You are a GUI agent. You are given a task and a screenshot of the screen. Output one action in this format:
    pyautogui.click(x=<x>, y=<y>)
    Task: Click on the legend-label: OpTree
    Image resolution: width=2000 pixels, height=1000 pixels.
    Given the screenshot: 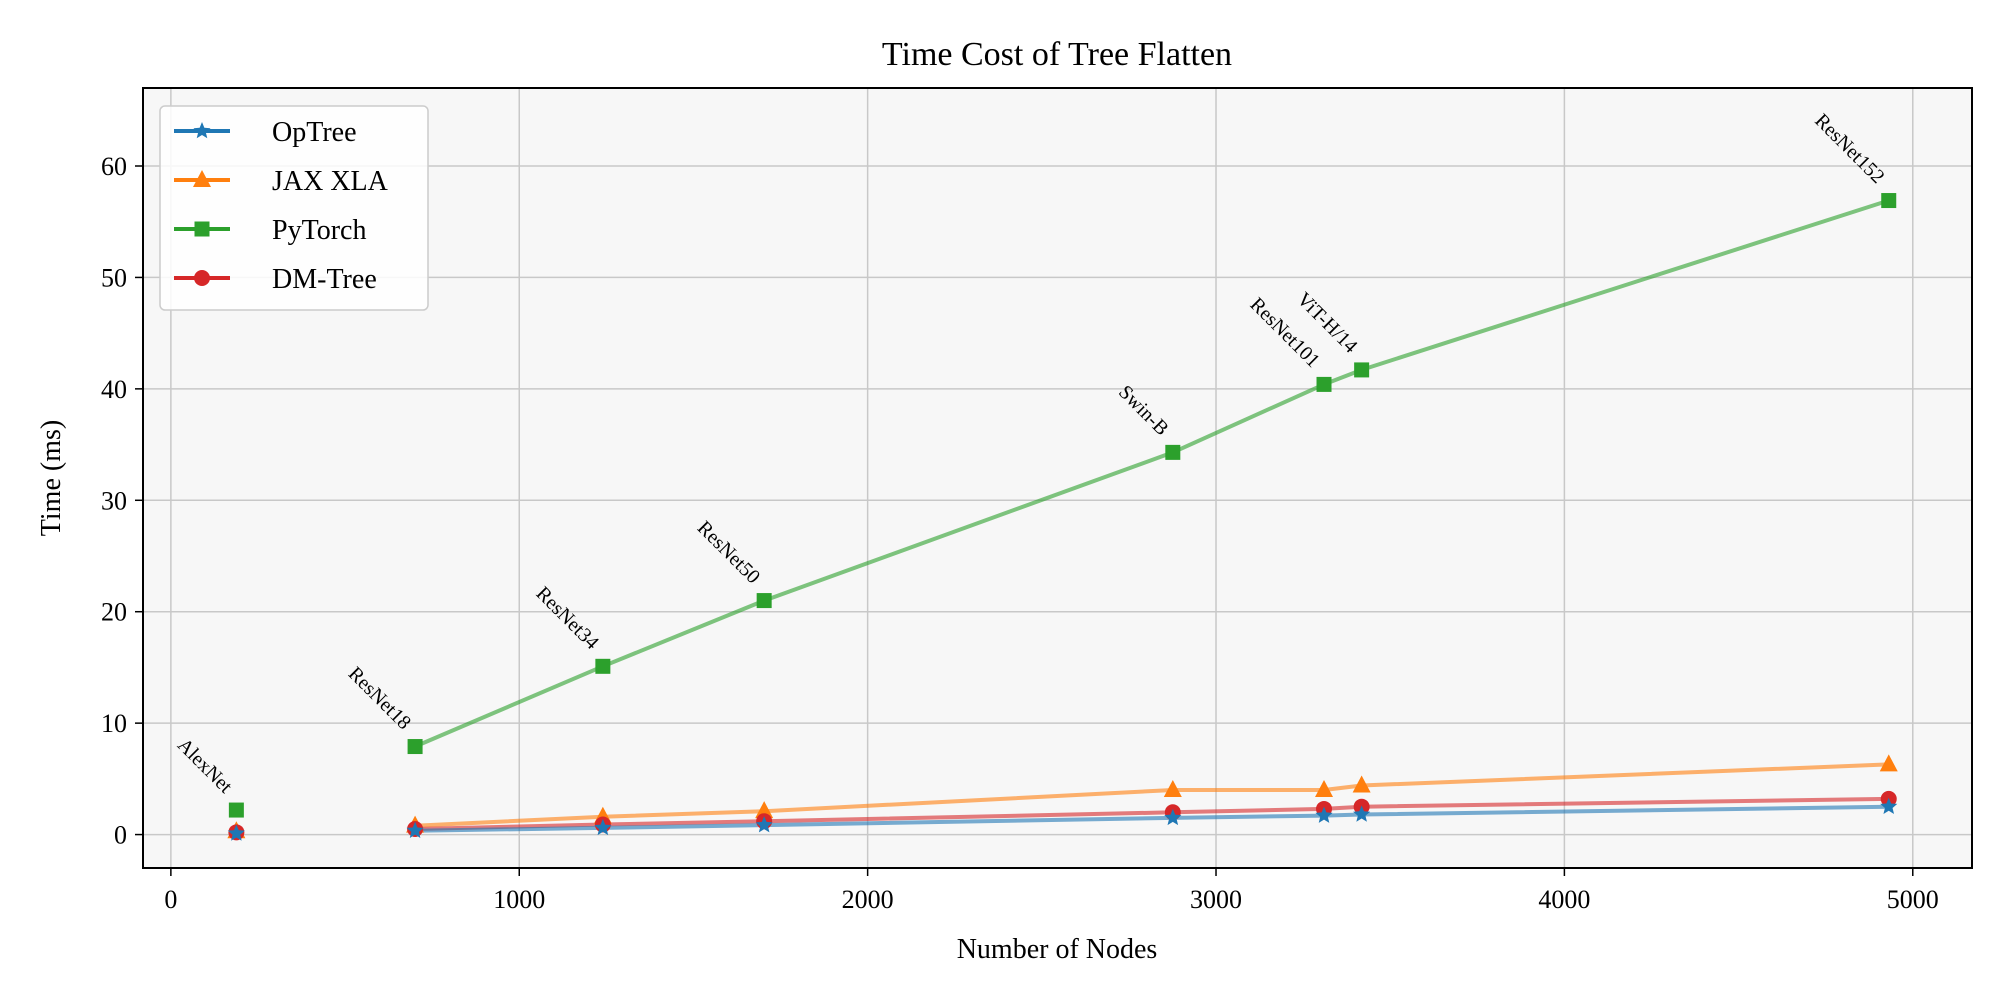 What is the action you would take?
    pyautogui.click(x=314, y=132)
    